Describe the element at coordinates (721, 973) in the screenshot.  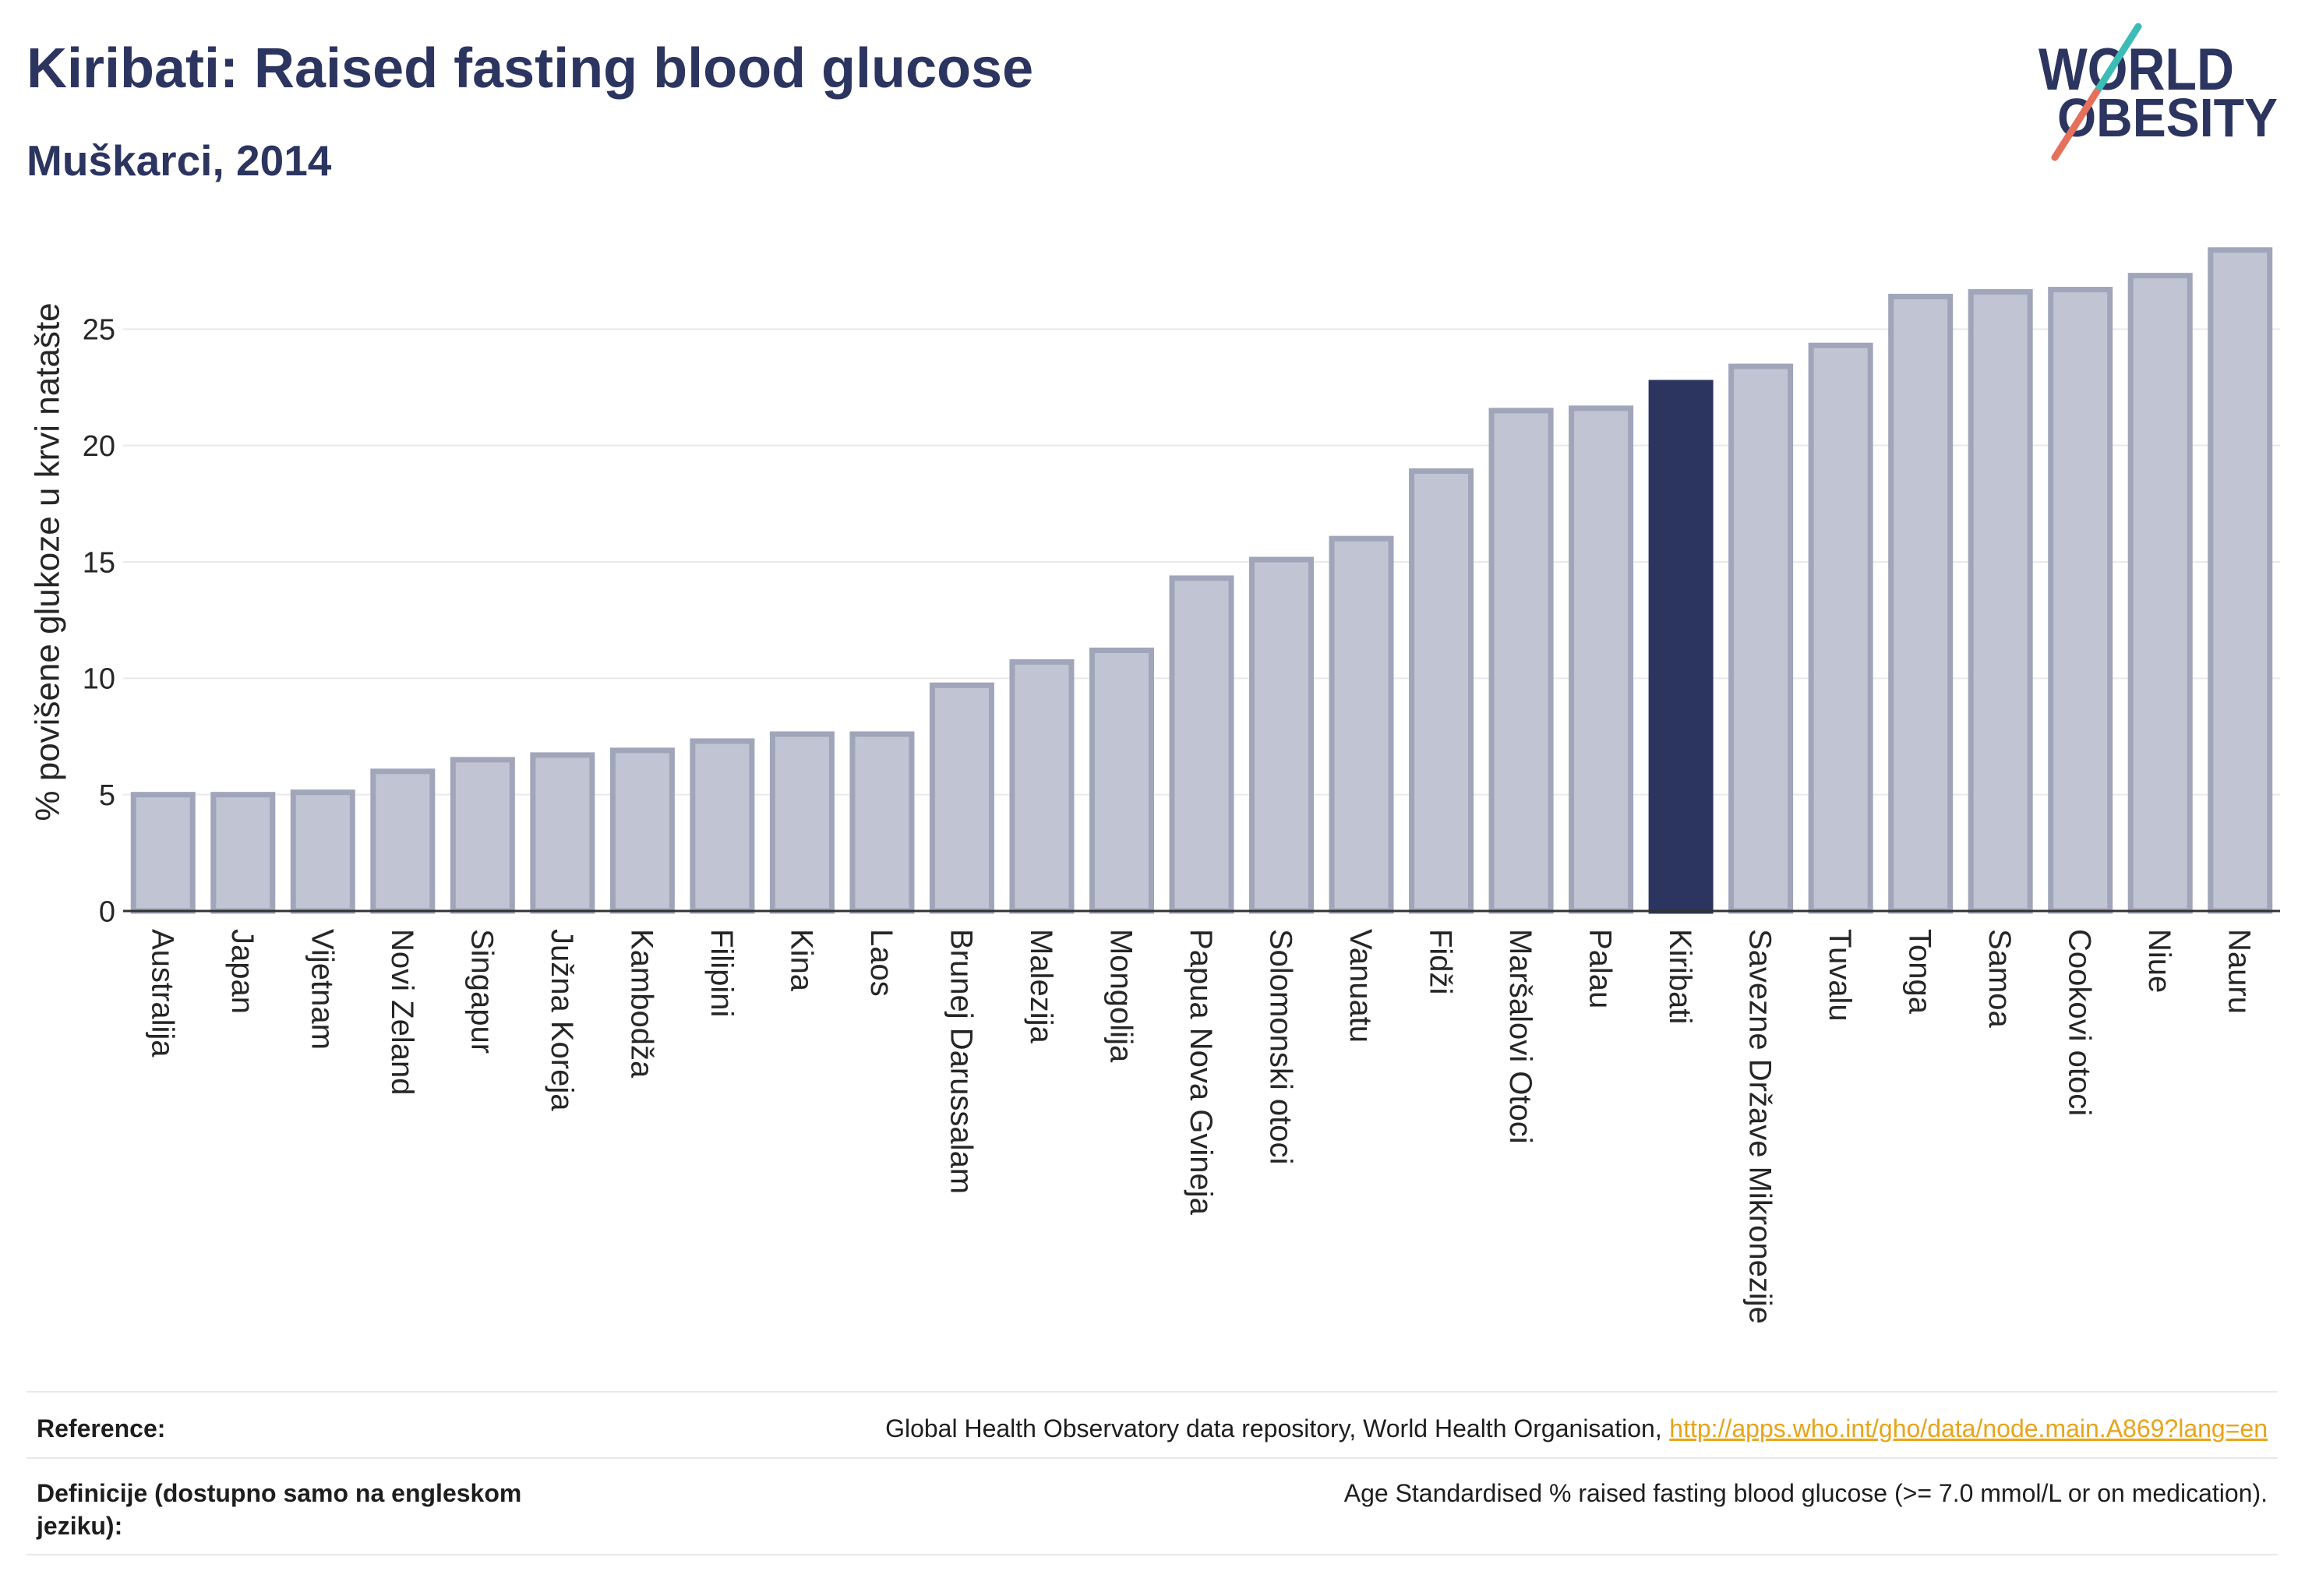
I see `x-tick-label: Filipini` at that location.